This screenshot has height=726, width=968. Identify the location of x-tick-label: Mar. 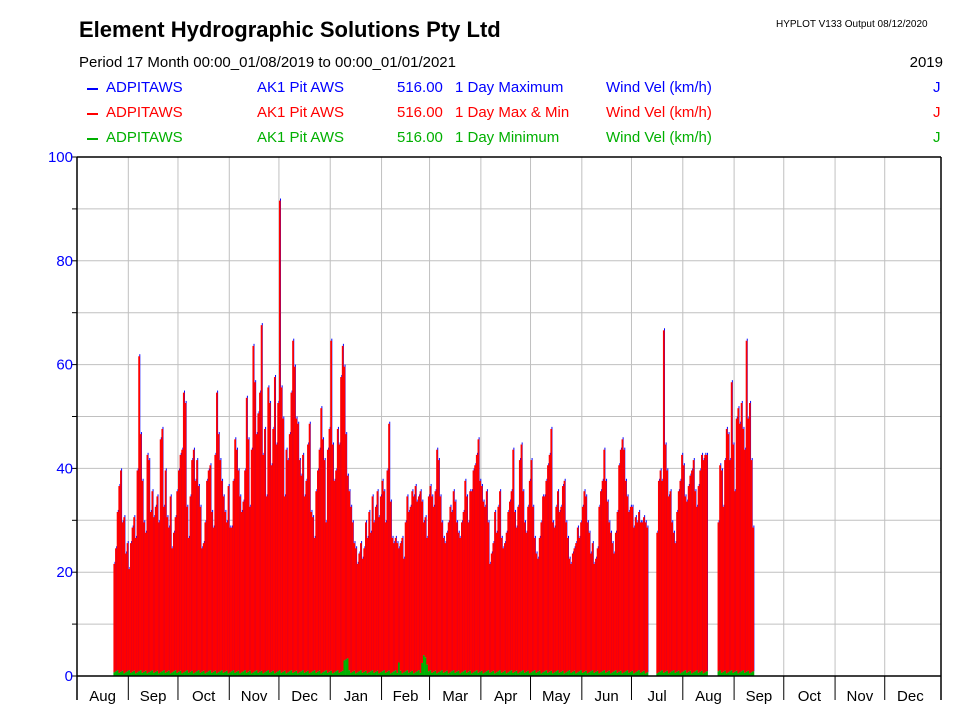
(455, 696).